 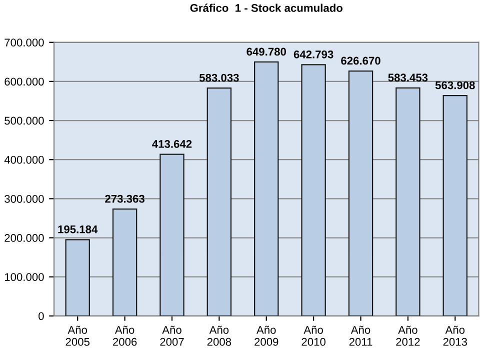 What do you see at coordinates (455, 336) in the screenshot?
I see `x-tick-label: Año 2013` at bounding box center [455, 336].